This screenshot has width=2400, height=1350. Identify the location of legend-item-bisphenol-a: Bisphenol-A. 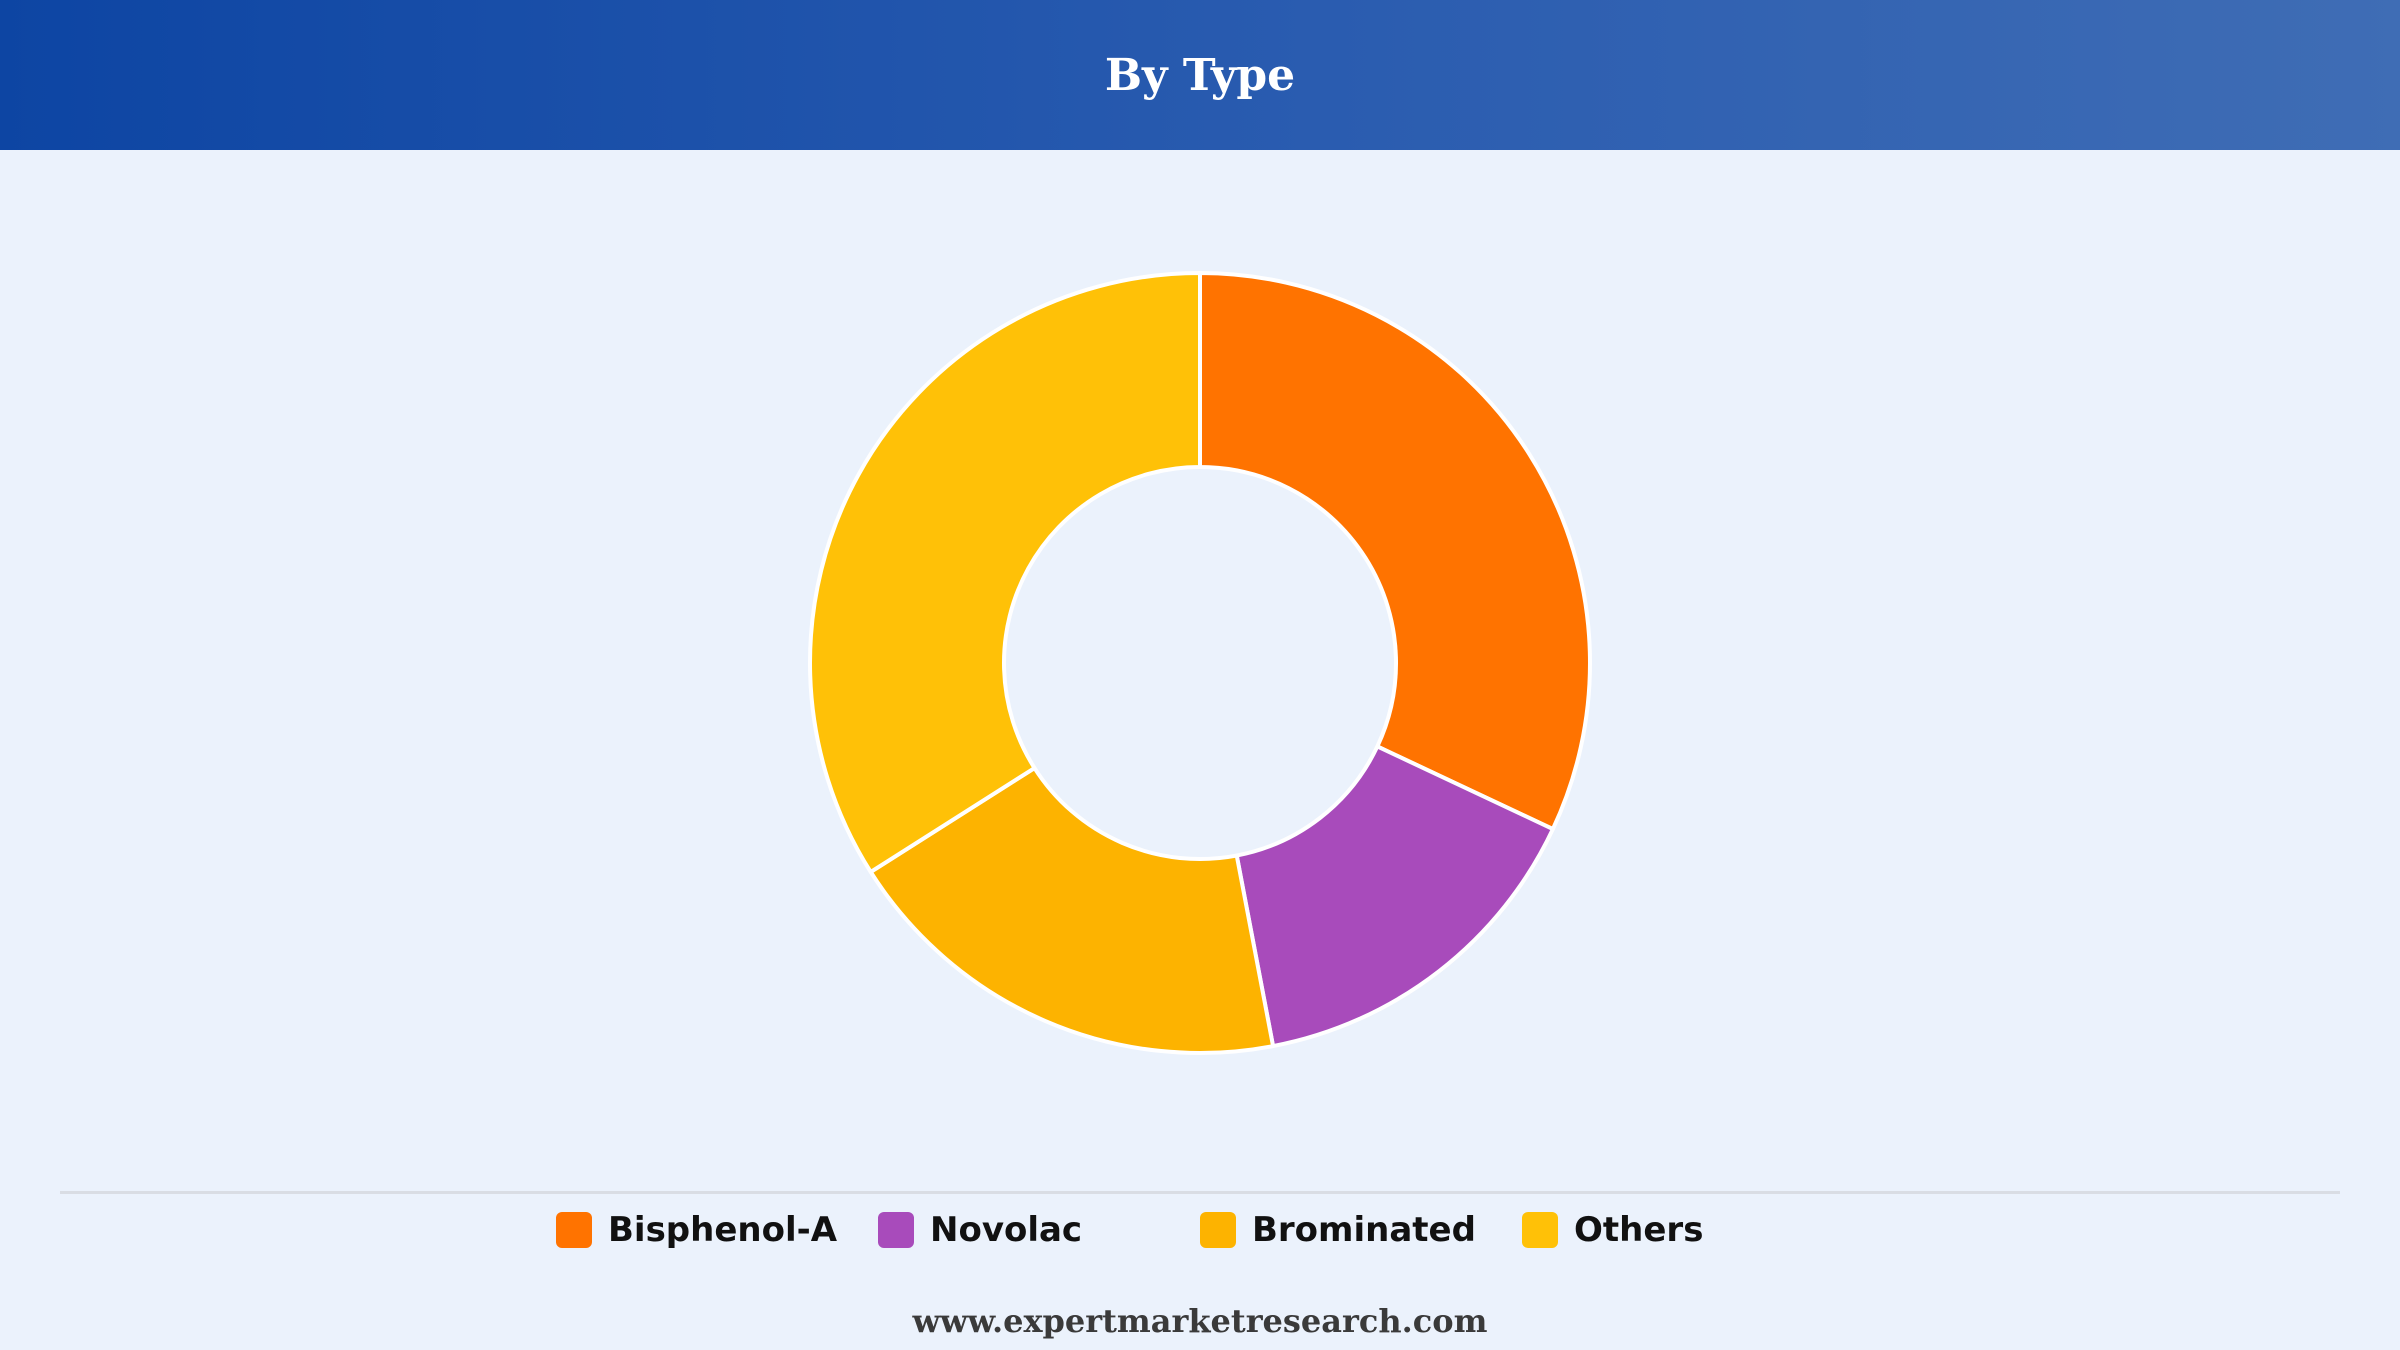
(696, 1230).